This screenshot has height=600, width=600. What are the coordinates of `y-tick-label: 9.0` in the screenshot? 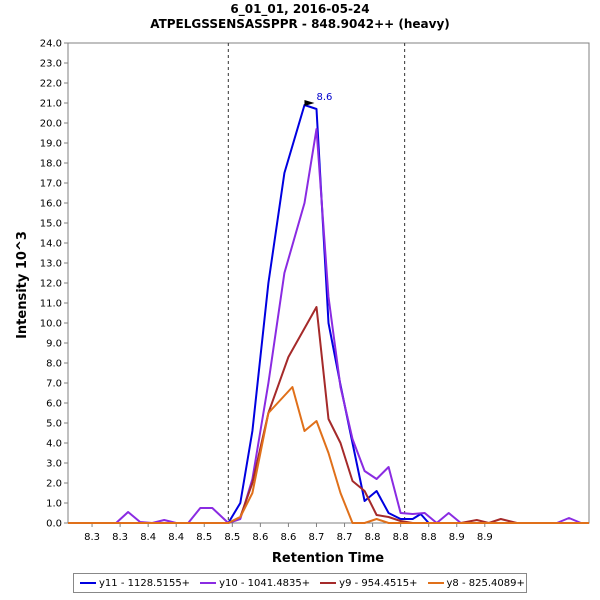 It's located at (54, 344).